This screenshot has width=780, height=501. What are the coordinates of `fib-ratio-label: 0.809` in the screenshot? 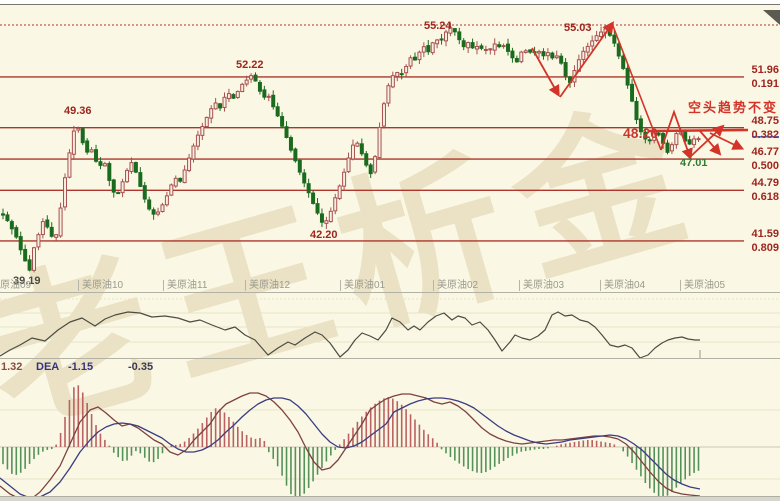 It's located at (765, 247).